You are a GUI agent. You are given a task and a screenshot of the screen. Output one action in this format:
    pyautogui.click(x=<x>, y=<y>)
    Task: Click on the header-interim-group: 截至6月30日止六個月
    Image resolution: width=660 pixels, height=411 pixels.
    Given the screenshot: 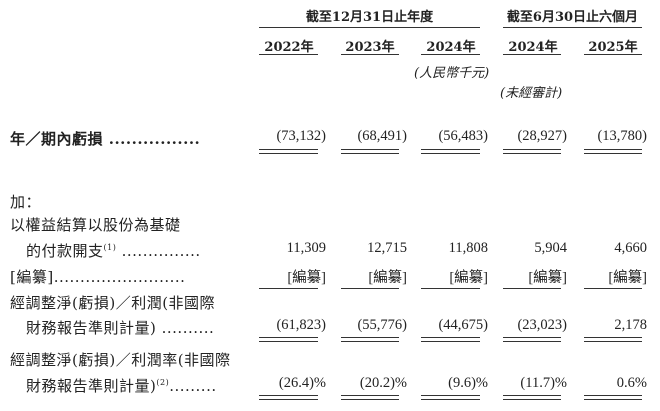 What is the action you would take?
    pyautogui.click(x=572, y=17)
    